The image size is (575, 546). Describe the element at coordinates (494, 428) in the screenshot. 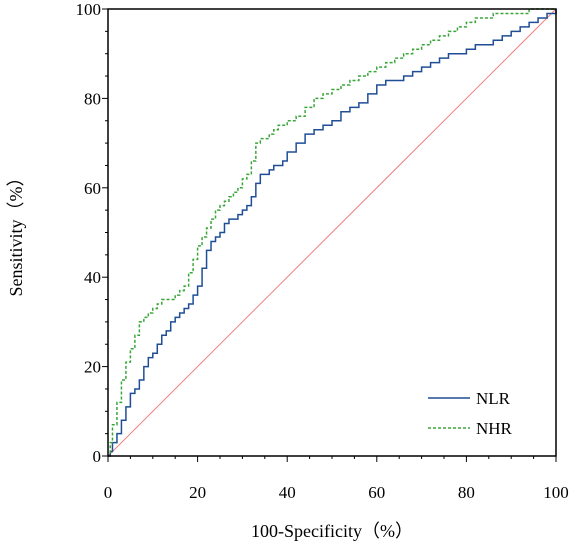

I see `legend-label-nhr: NHR` at that location.